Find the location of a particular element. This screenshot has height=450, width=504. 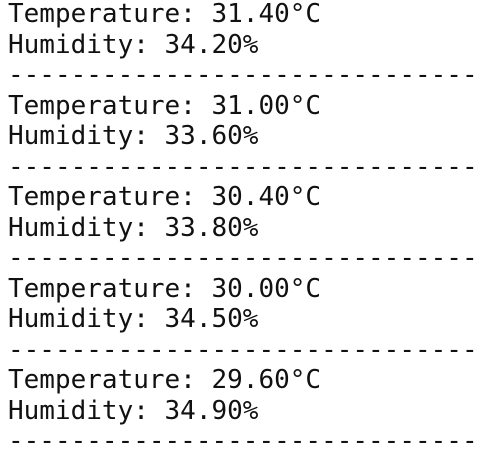

humidity-line: Humidity: 34.20% is located at coordinates (133, 44).